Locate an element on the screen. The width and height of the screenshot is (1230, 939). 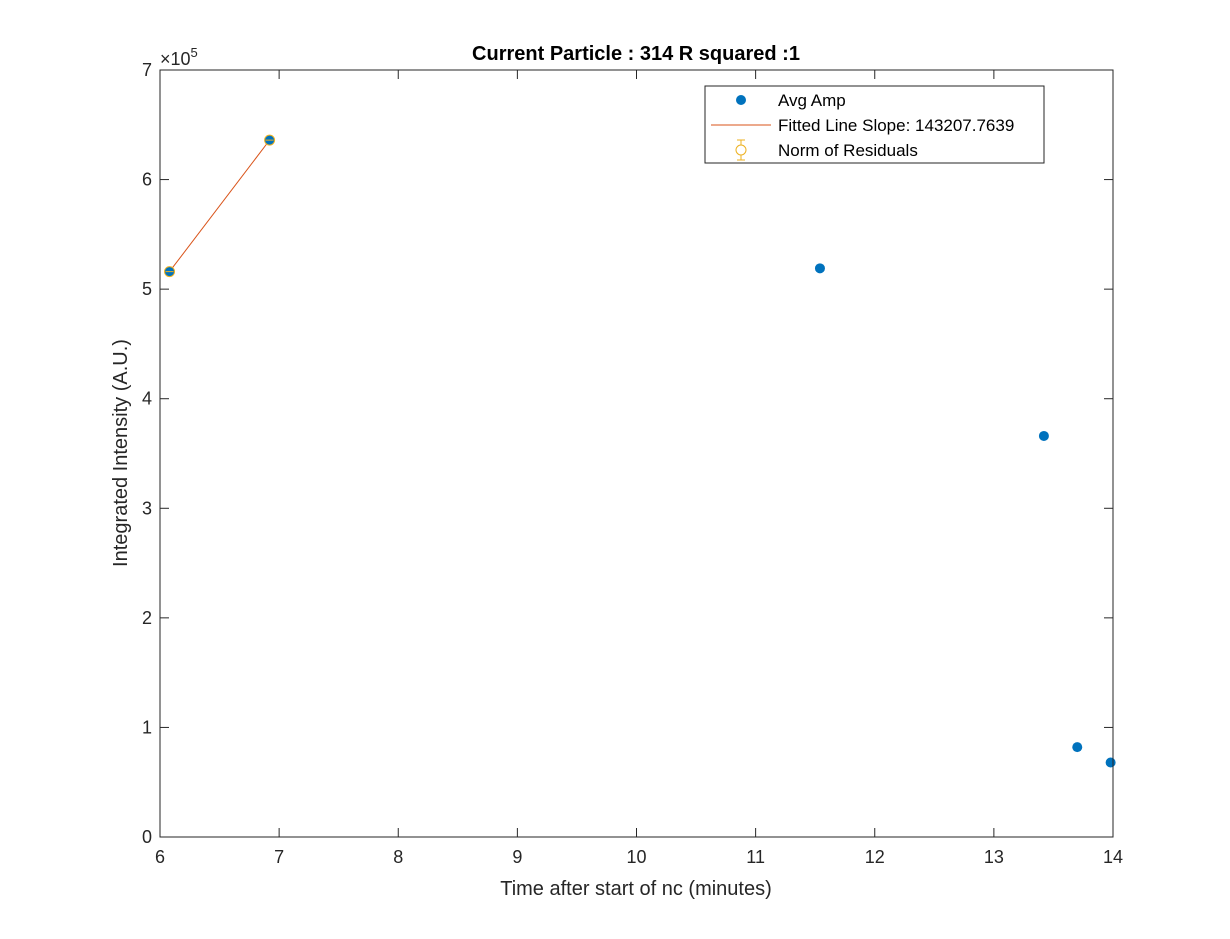
fitted-line-layer is located at coordinates (219, 205).